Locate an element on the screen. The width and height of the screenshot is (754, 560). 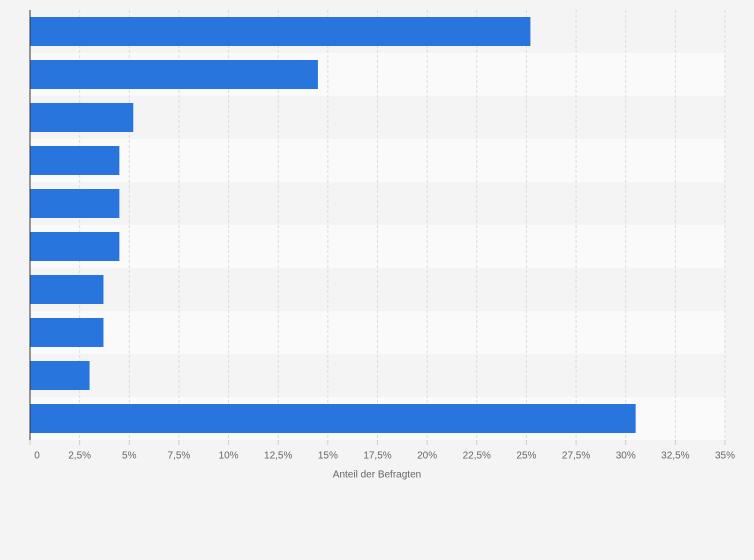
x-tick-label: 15% is located at coordinates (328, 456).